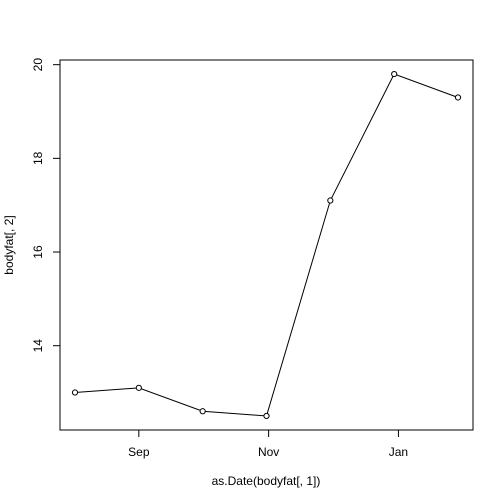 The image size is (504, 504). I want to click on x-tick-label: Nov, so click(268, 452).